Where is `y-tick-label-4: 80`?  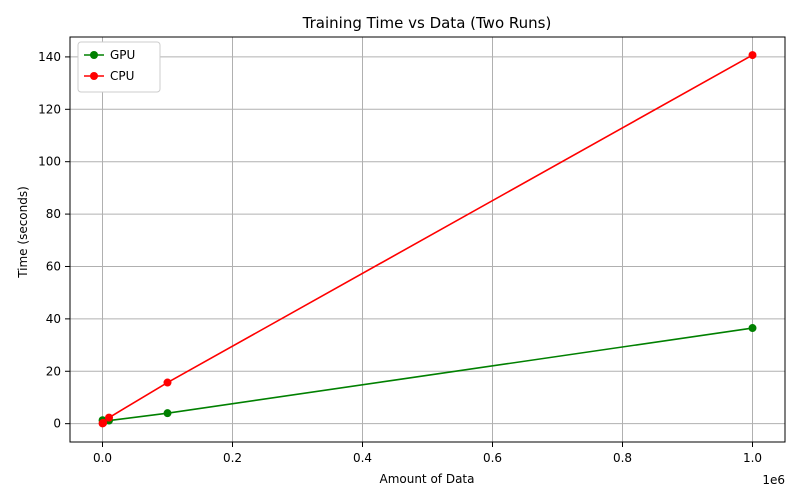 y-tick-label-4: 80 is located at coordinates (53, 214).